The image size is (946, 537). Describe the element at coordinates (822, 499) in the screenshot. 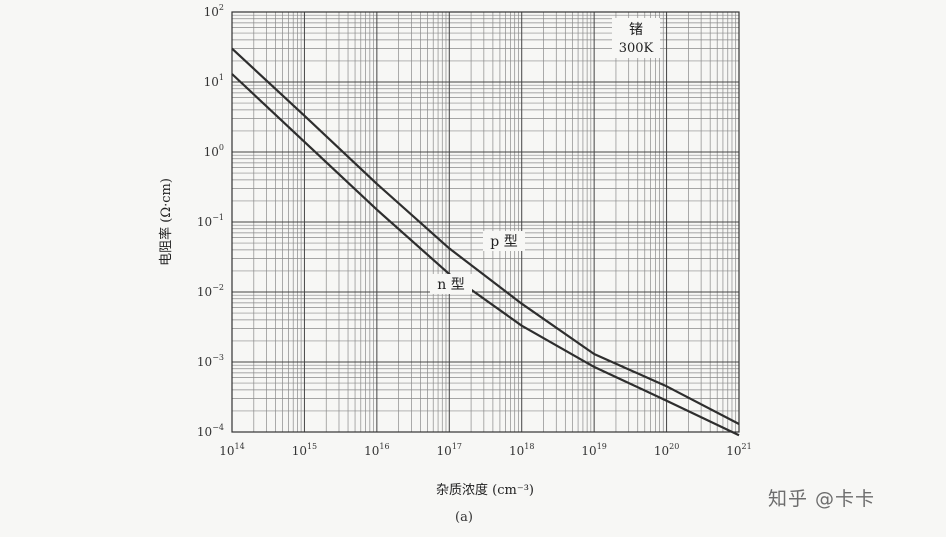

I see `watermark: 知乎 @卡卡` at that location.